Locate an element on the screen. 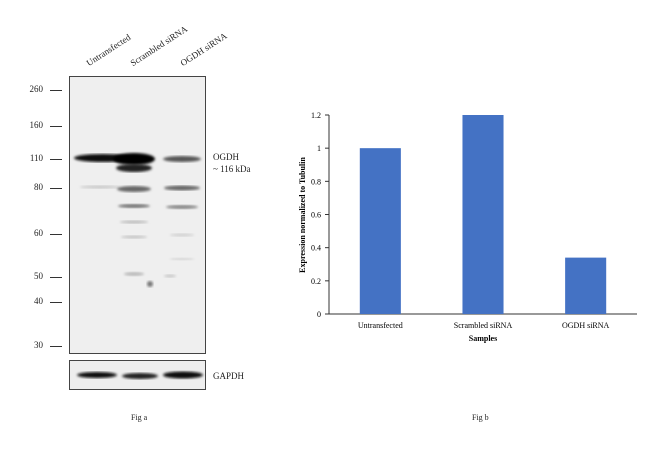  band-gapdh-scrambled is located at coordinates (140, 376).